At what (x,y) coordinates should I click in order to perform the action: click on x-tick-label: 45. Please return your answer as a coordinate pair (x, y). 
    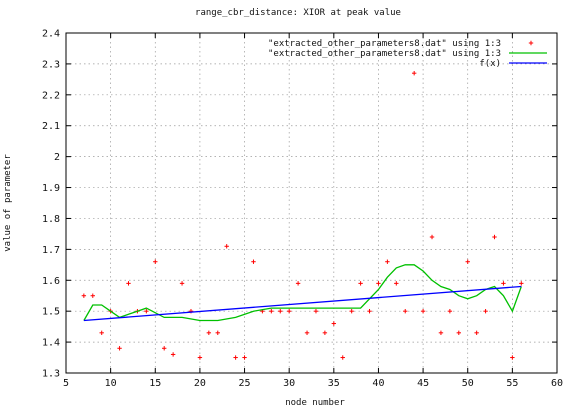
    Looking at the image, I should click on (423, 383).